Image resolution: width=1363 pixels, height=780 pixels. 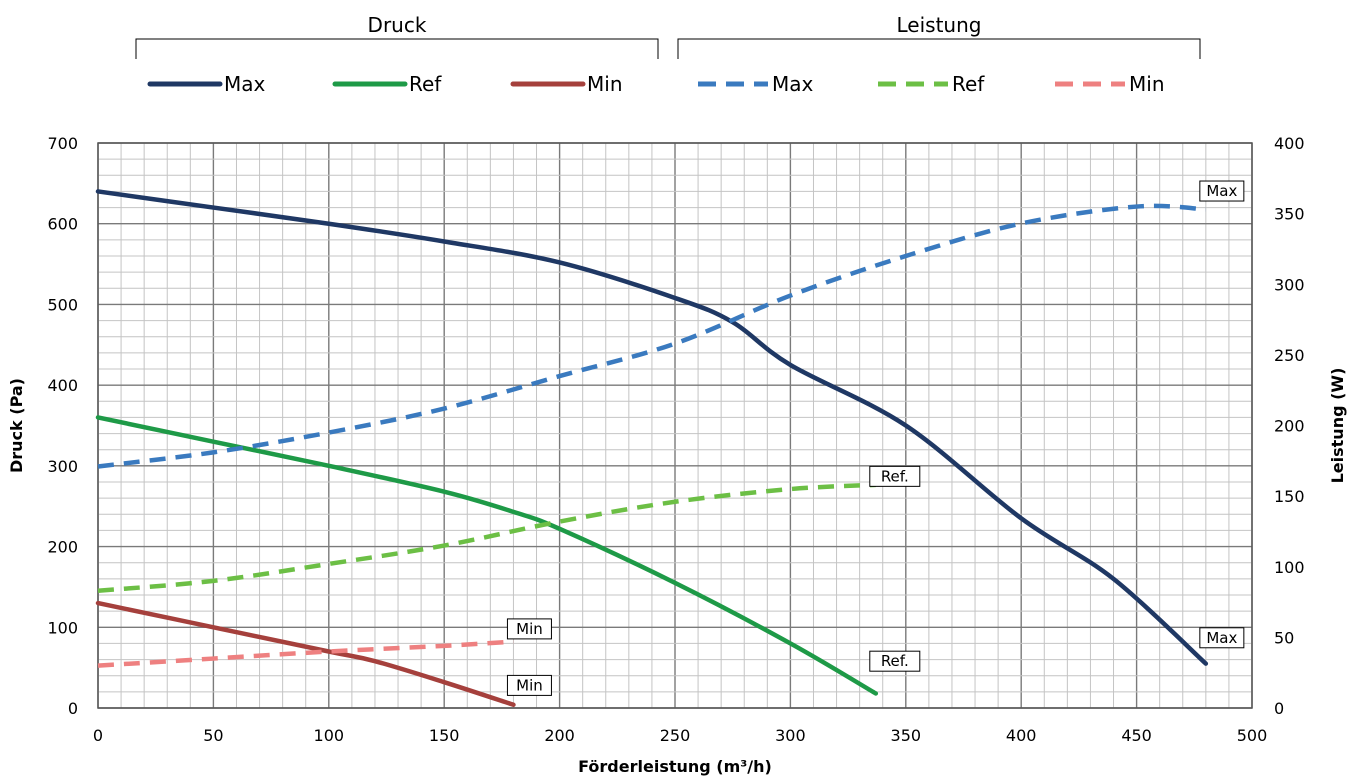 I want to click on y-right-tick-label: 250, so click(x=1289, y=355).